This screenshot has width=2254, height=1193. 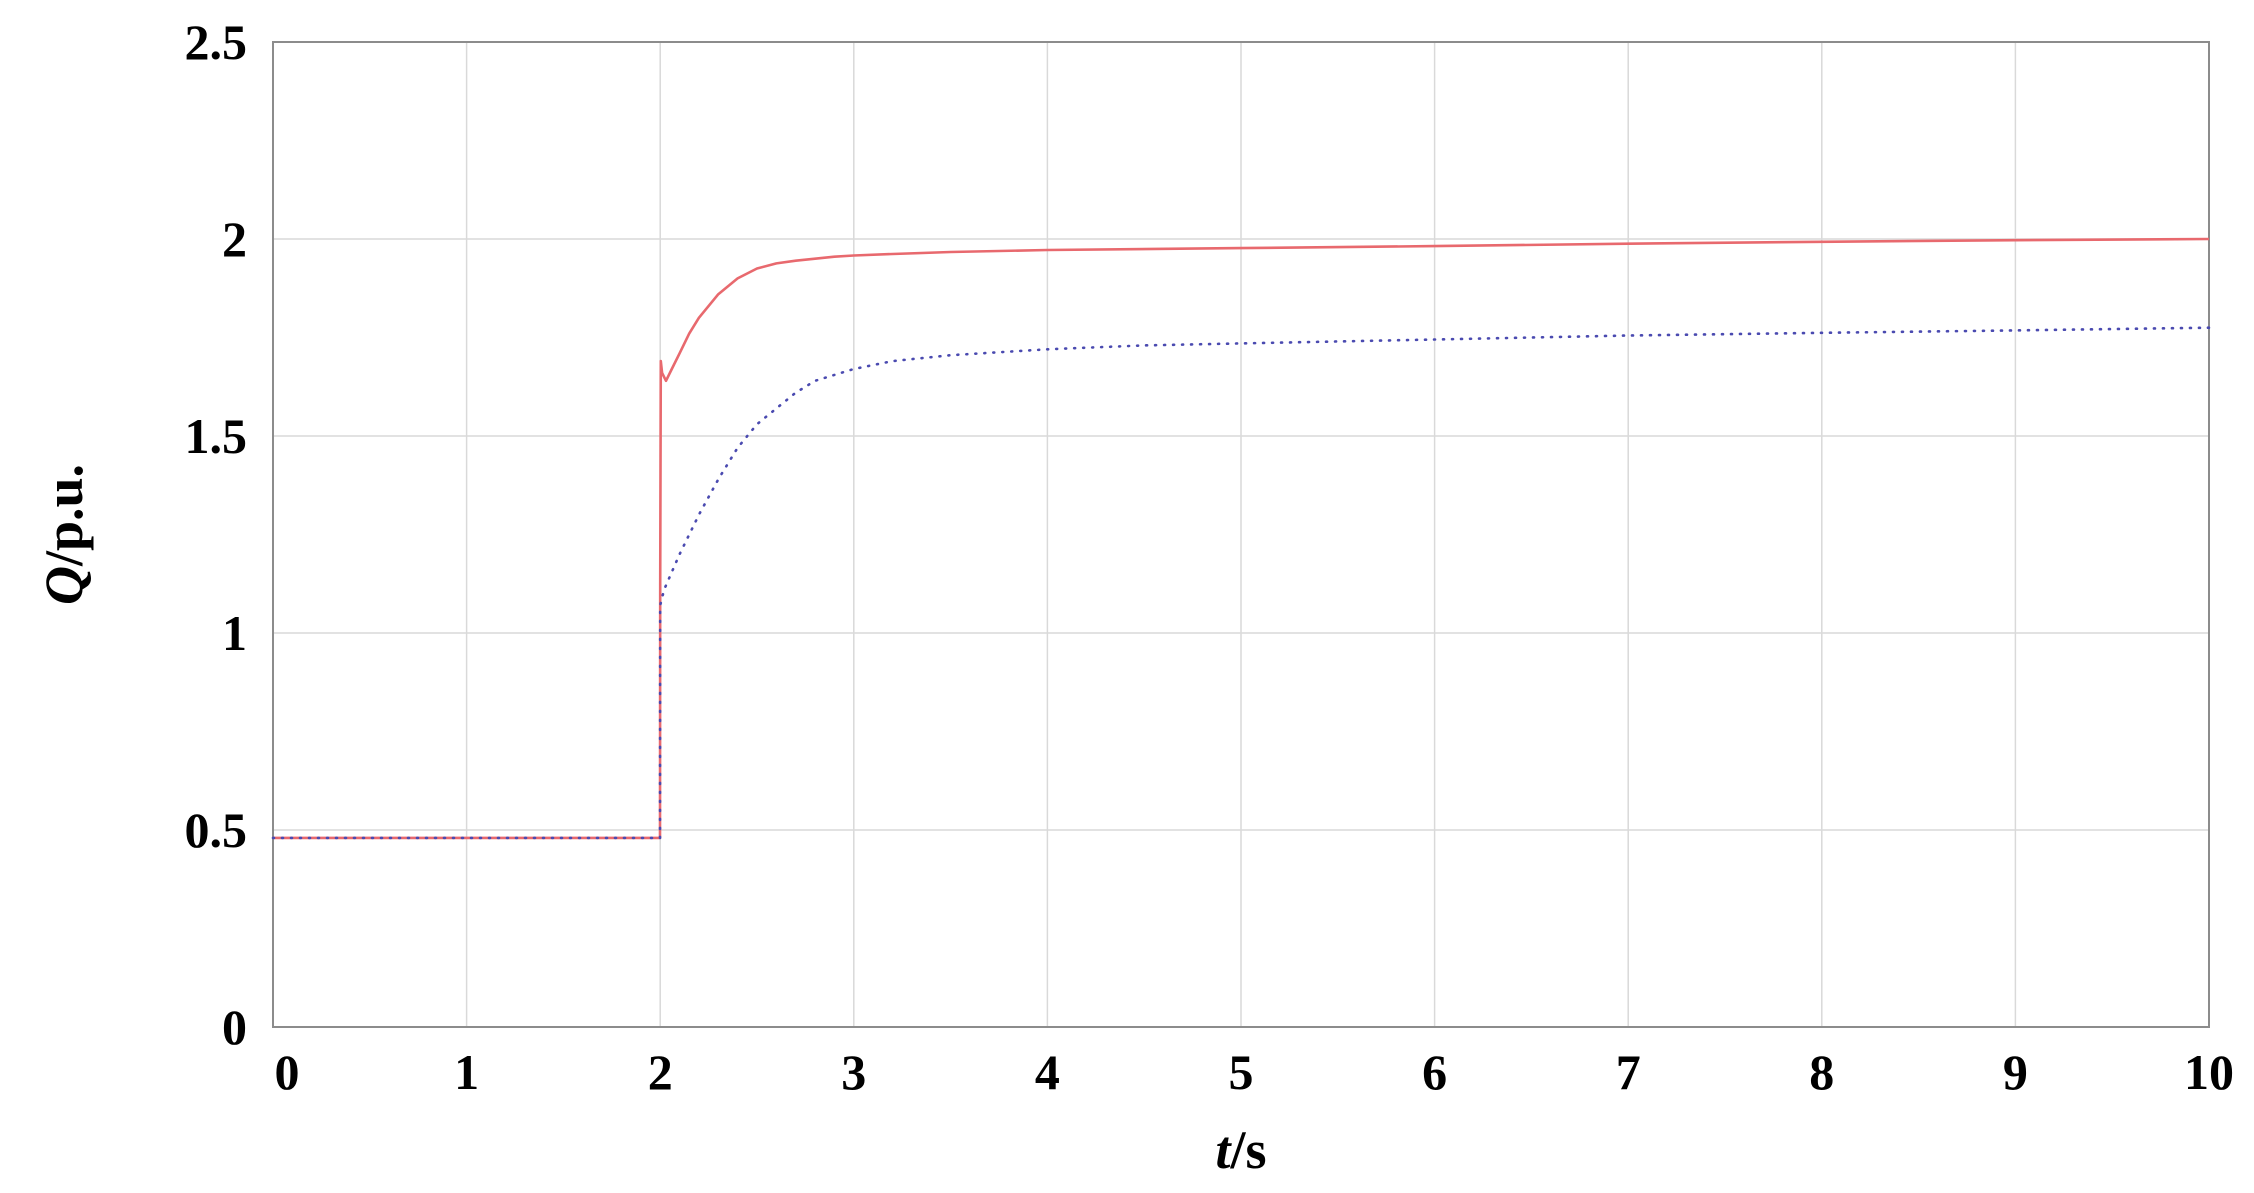 I want to click on x-tick-label: 6, so click(x=1434, y=1072).